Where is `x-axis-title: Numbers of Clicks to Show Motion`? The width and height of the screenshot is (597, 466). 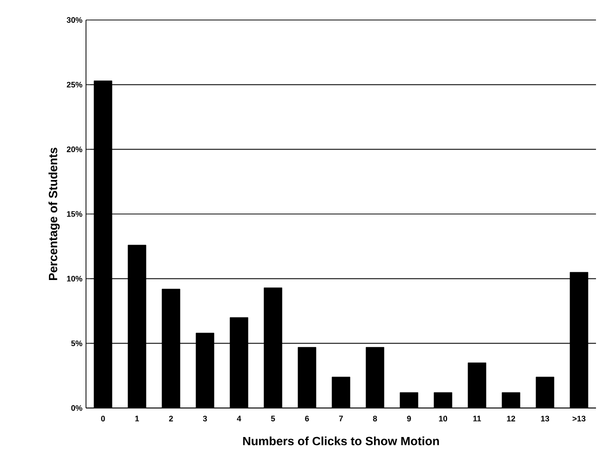
x-axis-title: Numbers of Clicks to Show Motion is located at coordinates (341, 441).